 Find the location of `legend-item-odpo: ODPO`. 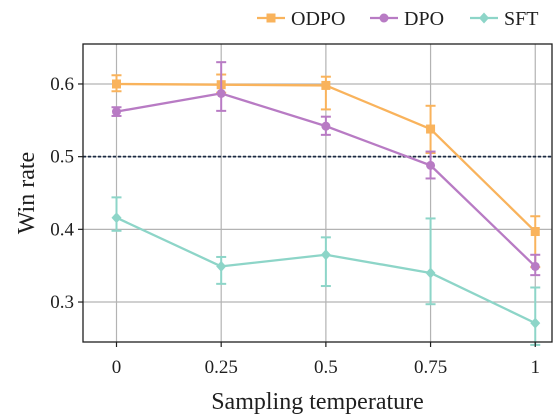

legend-item-odpo: ODPO is located at coordinates (301, 19).